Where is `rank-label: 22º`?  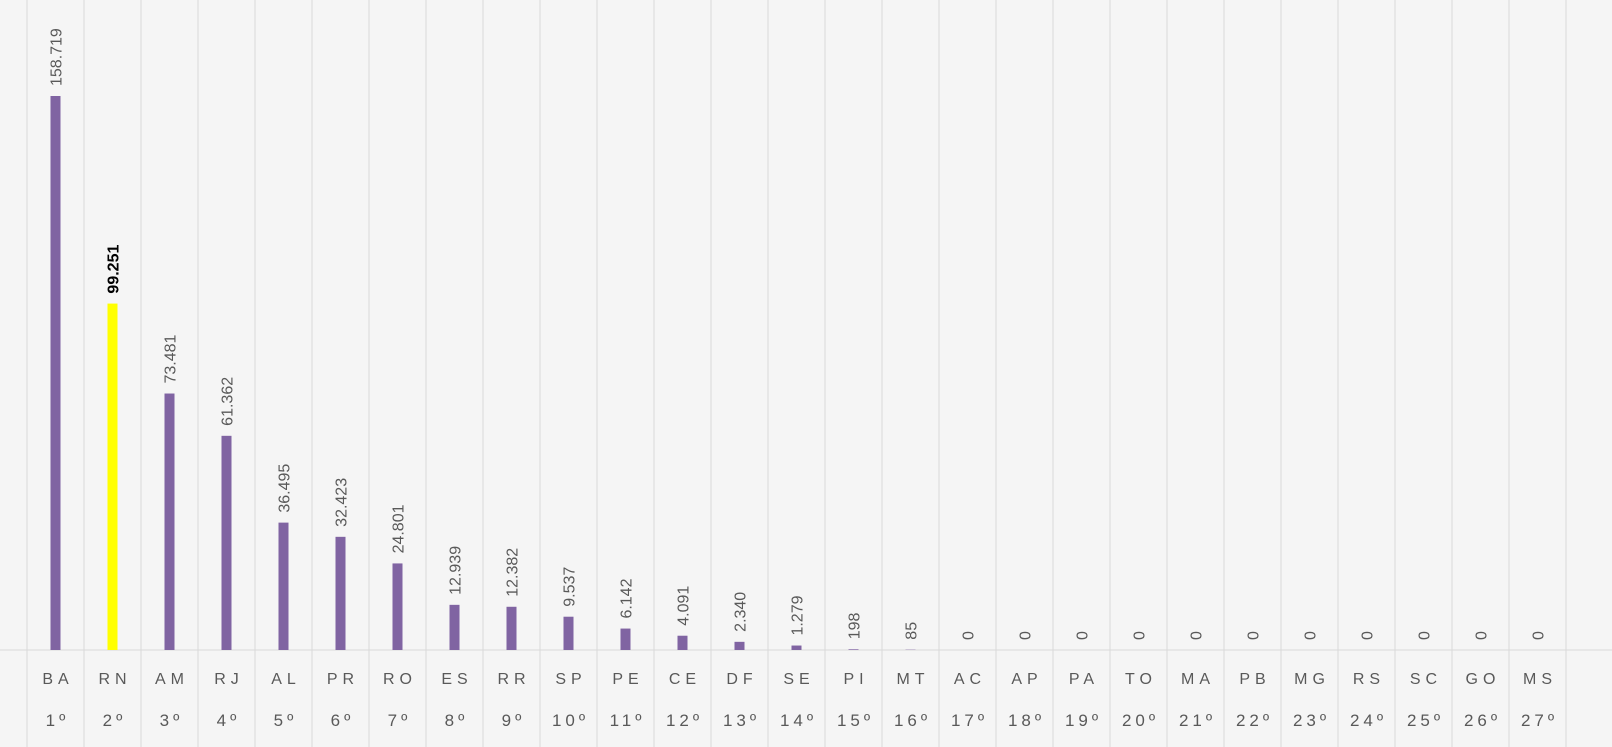
rank-label: 22º is located at coordinates (1254, 720).